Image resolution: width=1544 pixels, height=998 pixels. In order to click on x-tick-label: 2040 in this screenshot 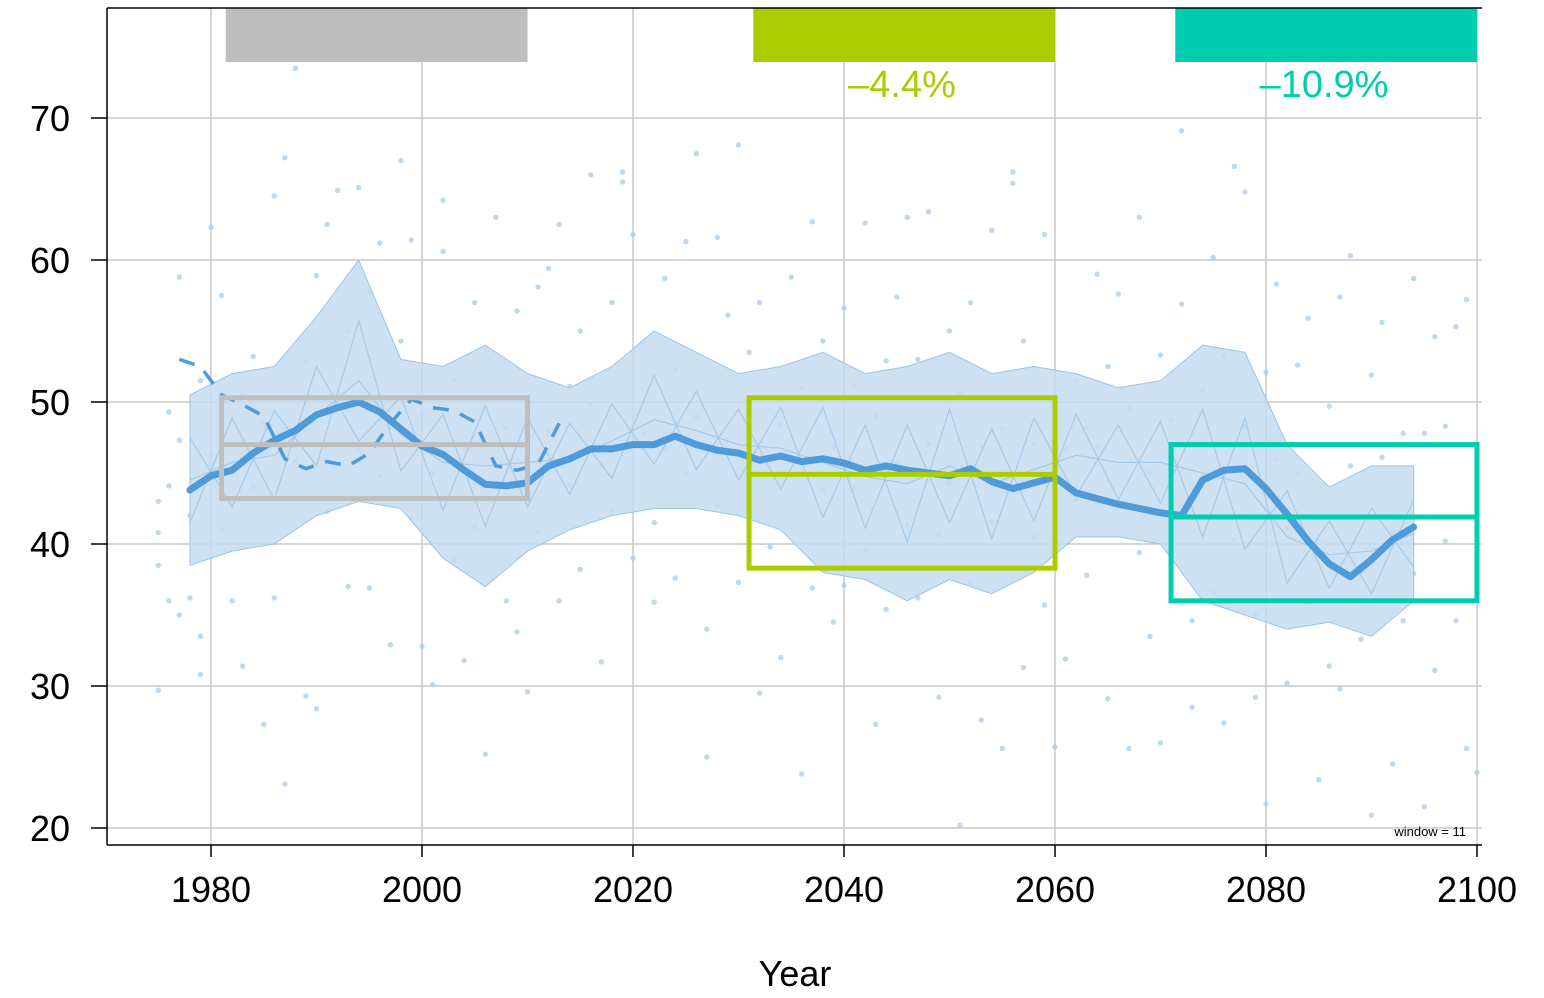, I will do `click(844, 889)`.